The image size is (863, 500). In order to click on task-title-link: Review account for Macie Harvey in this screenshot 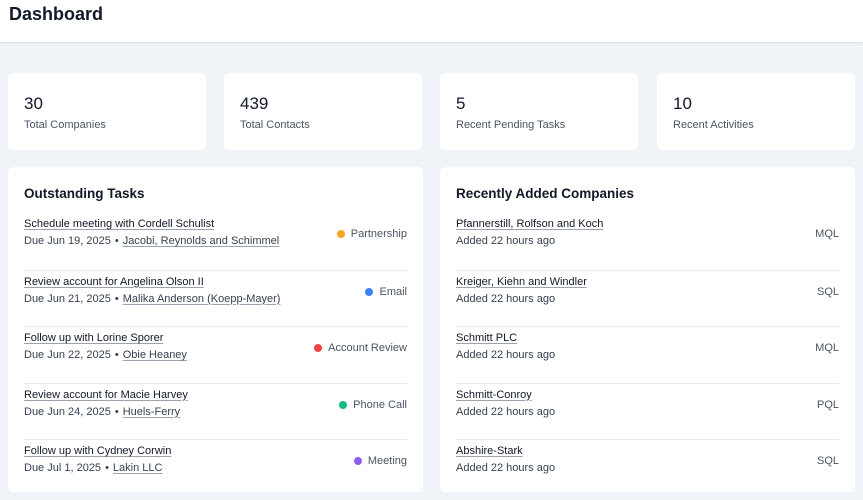, I will do `click(106, 394)`.